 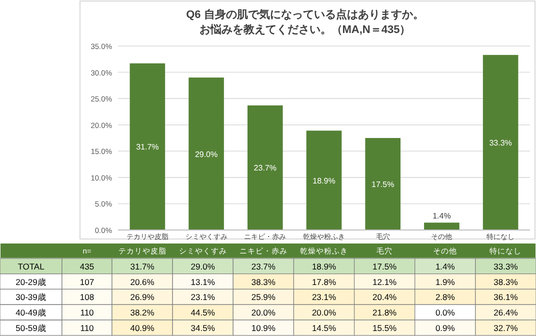 I want to click on data-label: 107, so click(x=87, y=281).